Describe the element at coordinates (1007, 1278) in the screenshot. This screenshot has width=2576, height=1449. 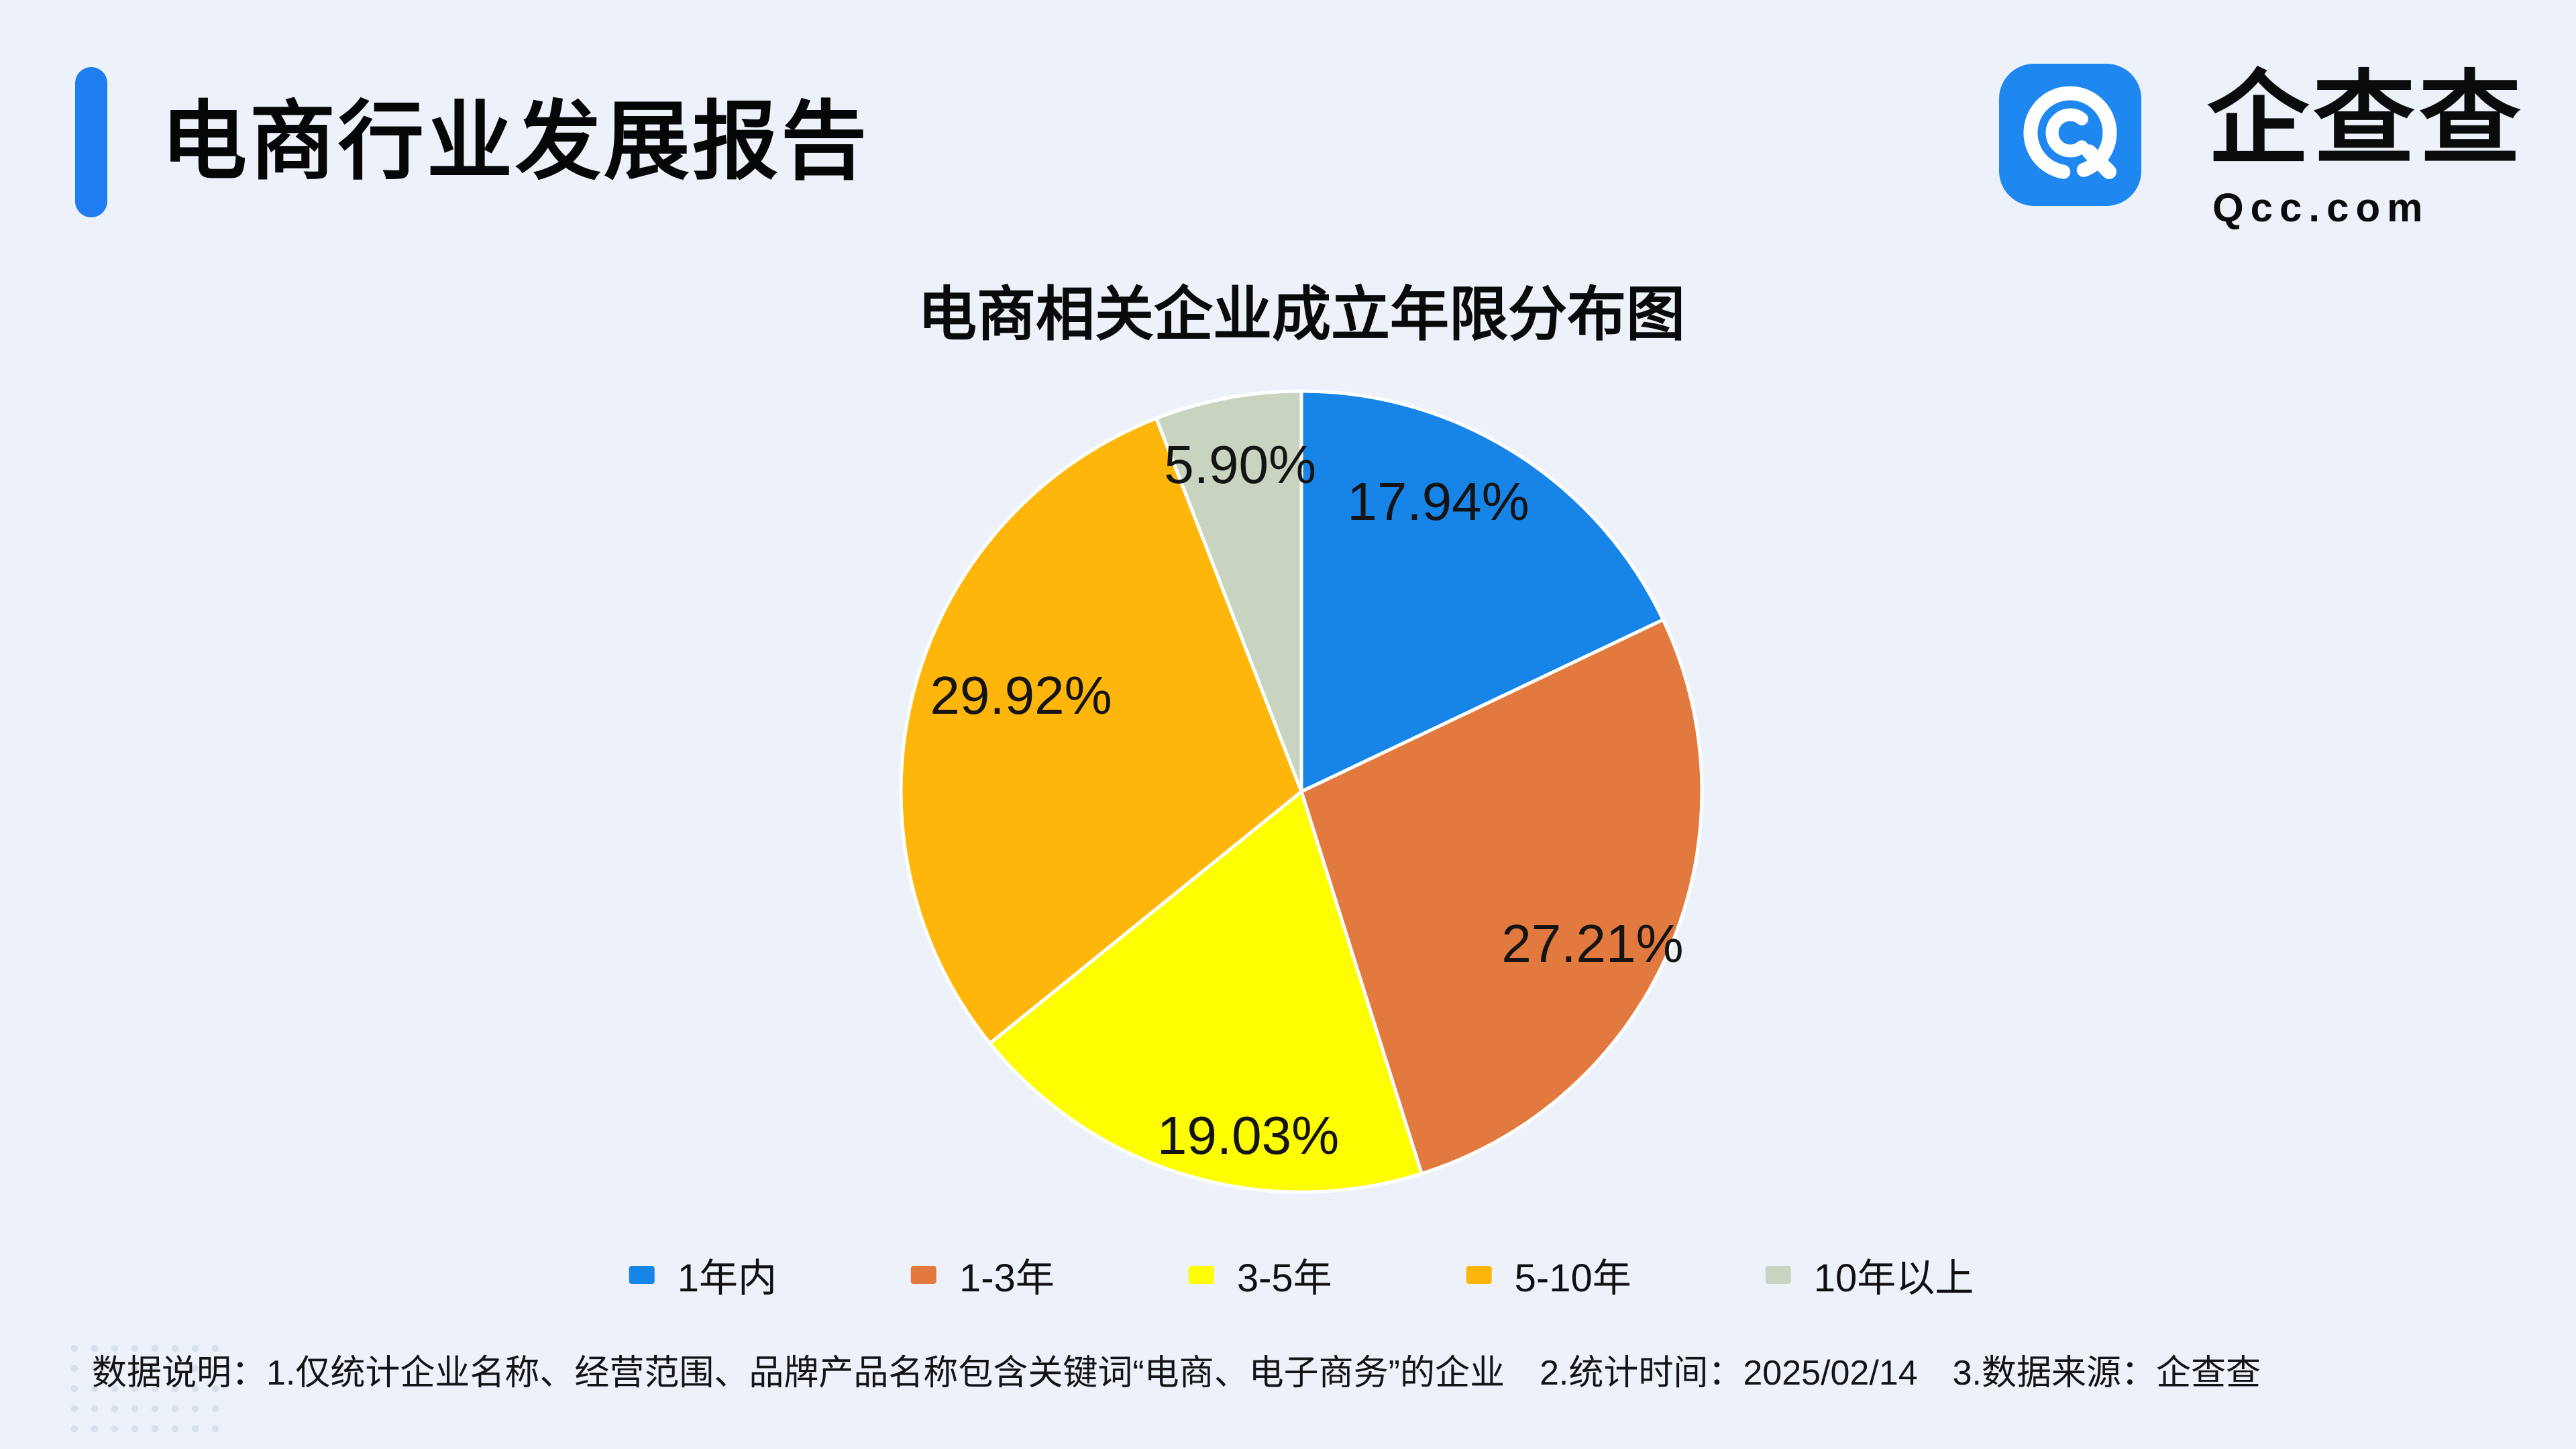
I see `legend-label: 1-3年` at that location.